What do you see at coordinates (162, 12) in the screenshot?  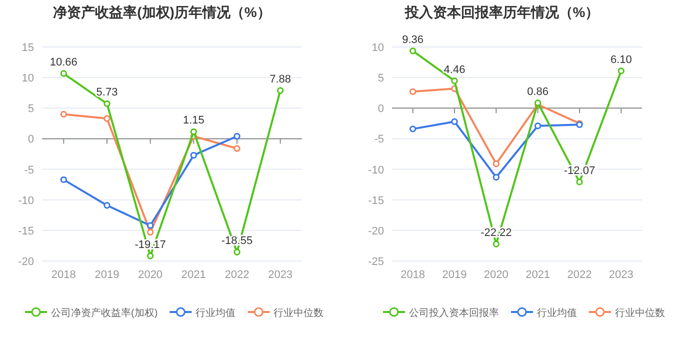 I see `chart-title: 净资产收益率(加权)历年情况（%）` at bounding box center [162, 12].